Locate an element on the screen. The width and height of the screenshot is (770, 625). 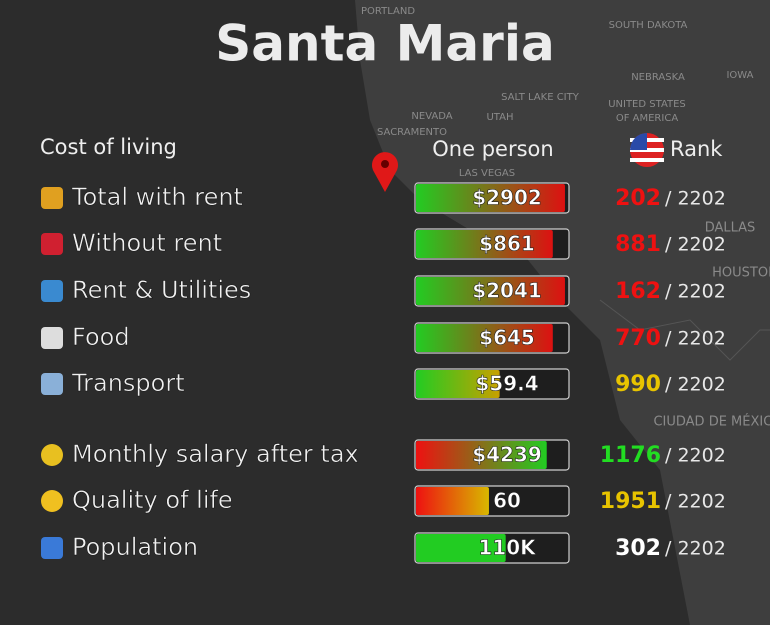
map-label: NEBRASKA is located at coordinates (658, 77).